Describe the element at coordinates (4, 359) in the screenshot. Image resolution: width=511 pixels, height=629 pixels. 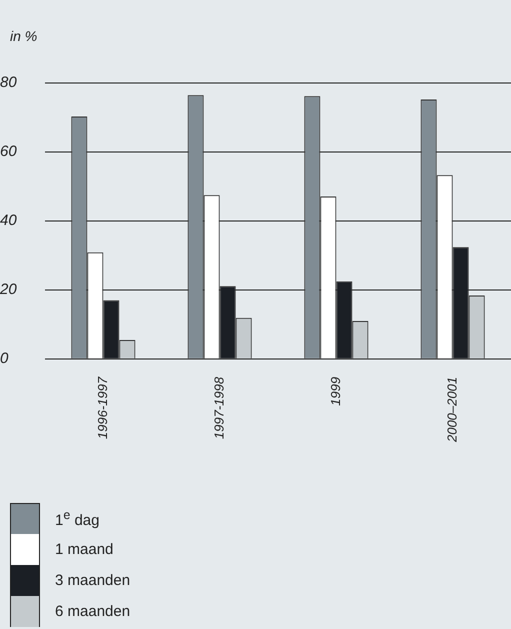
I see `y-tick-label: 0` at that location.